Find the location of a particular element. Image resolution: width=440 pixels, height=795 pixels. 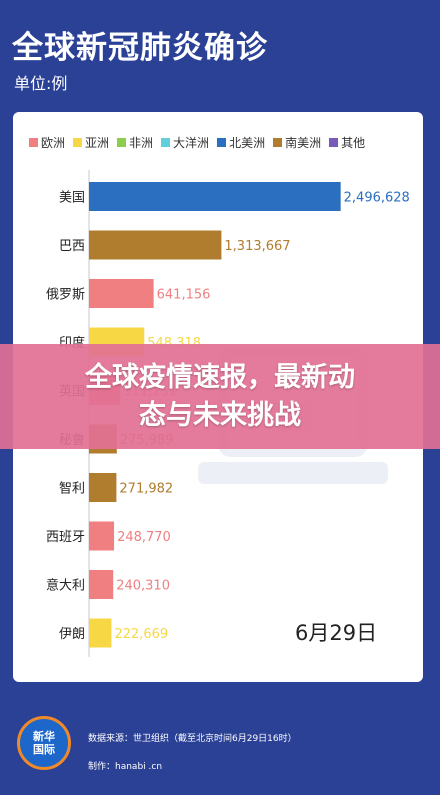

value-label: 271,982 is located at coordinates (146, 489).